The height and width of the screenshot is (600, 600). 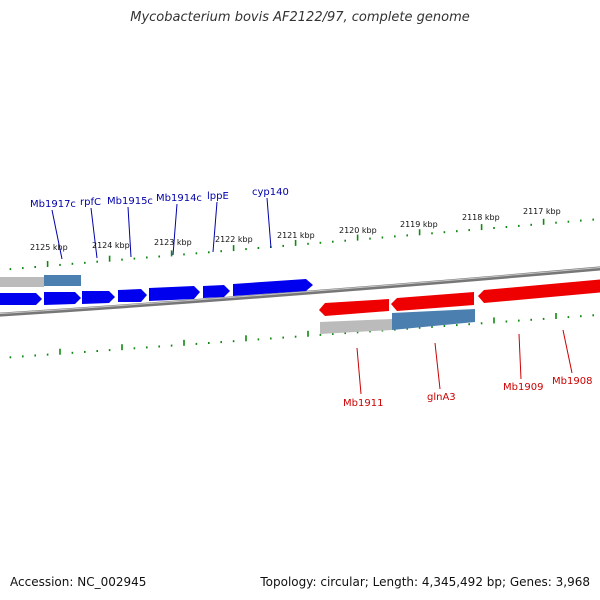 I want to click on scale-label-2123: 2123 kbp, so click(x=173, y=242).